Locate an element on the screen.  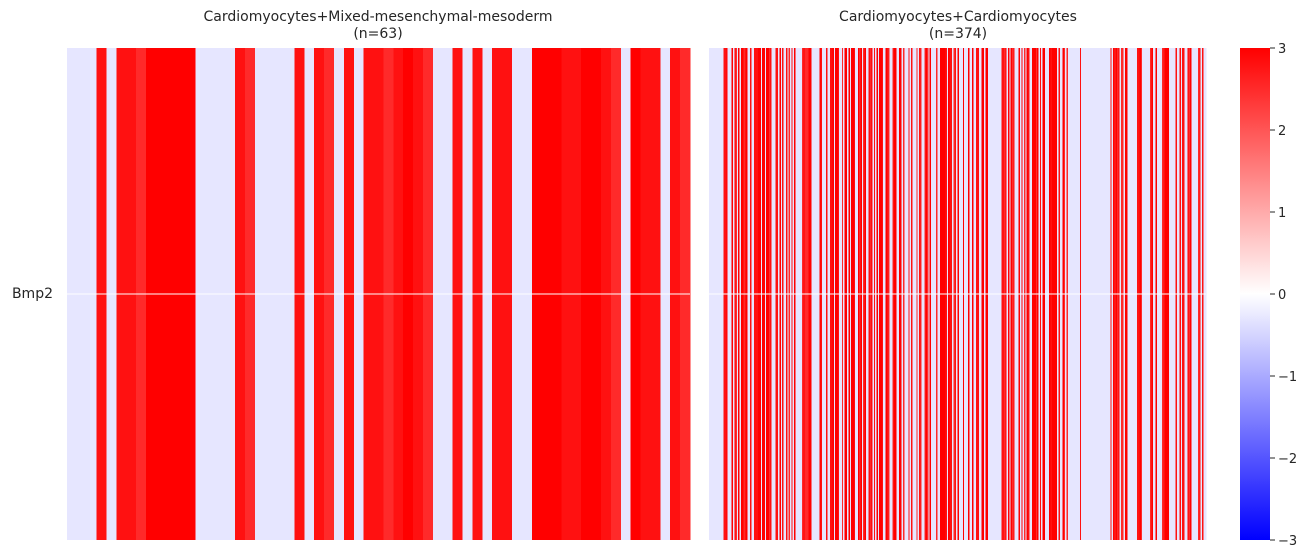
colorbar is located at coordinates (1255, 294).